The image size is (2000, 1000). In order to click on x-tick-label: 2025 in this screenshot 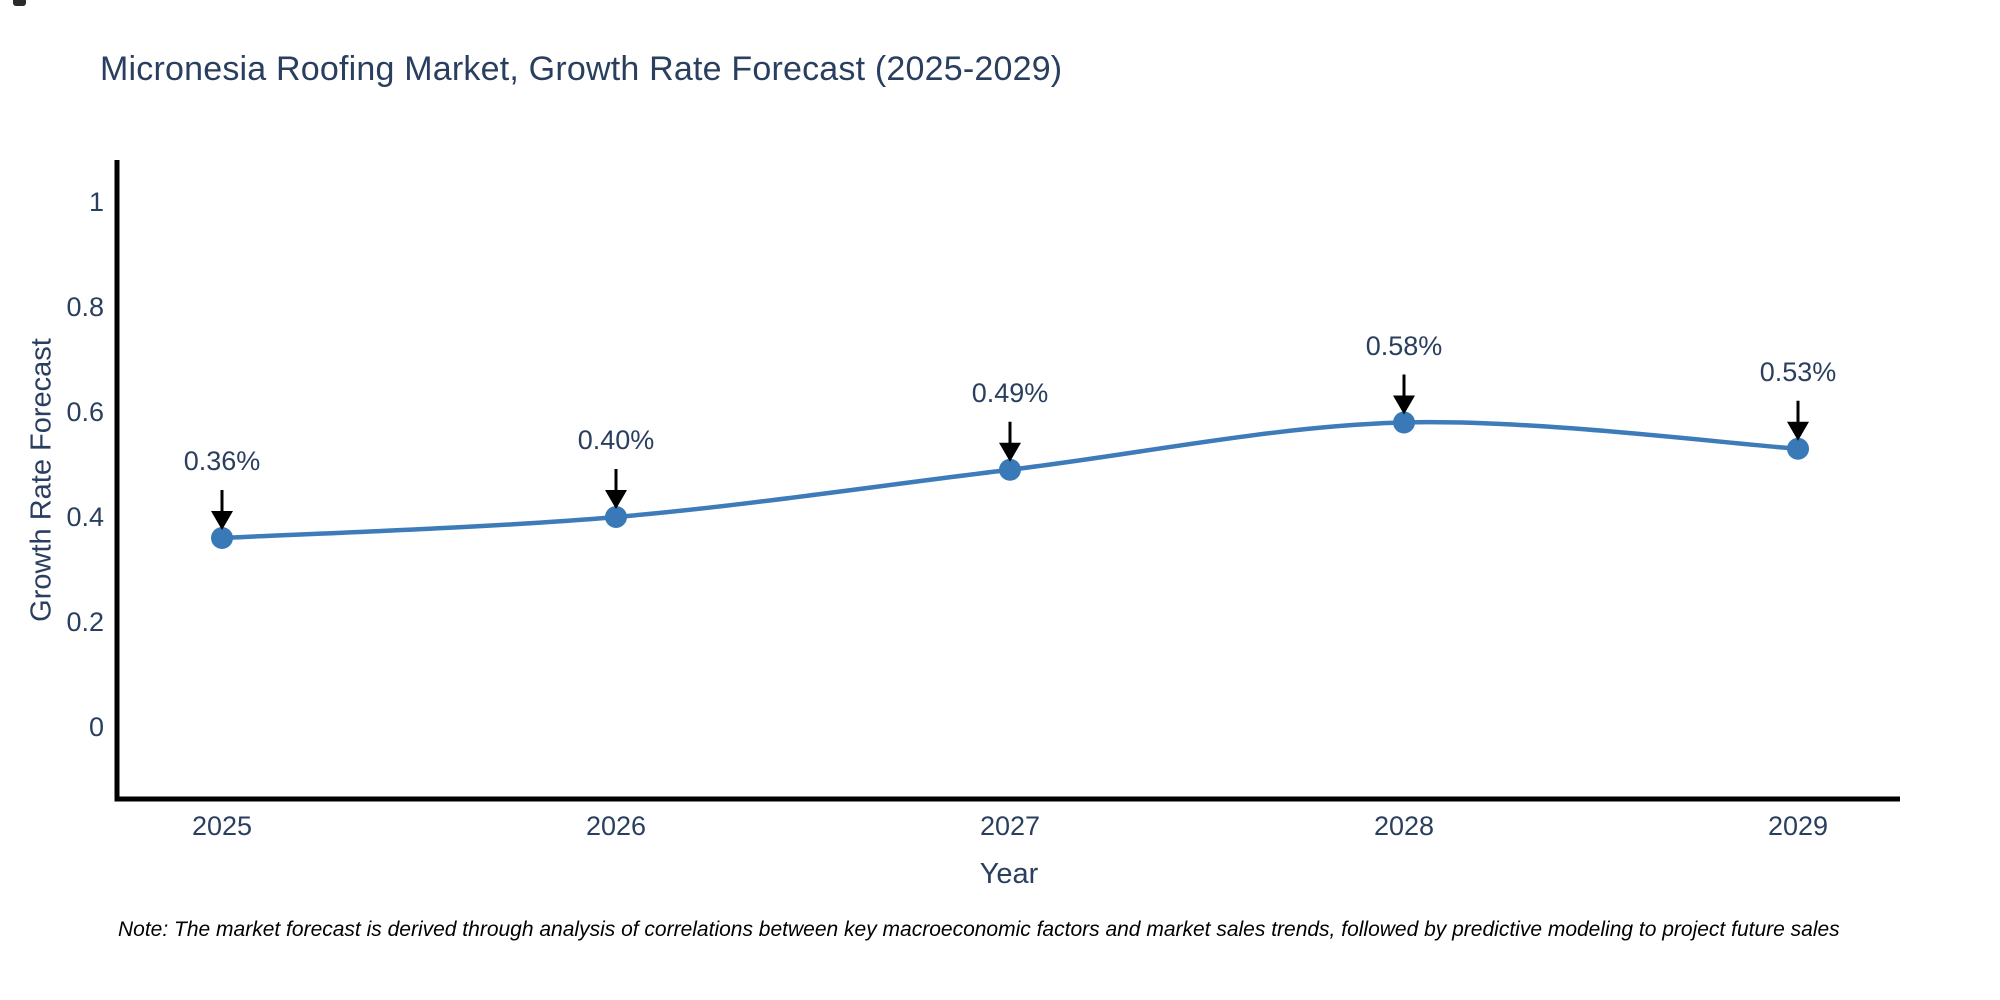, I will do `click(222, 826)`.